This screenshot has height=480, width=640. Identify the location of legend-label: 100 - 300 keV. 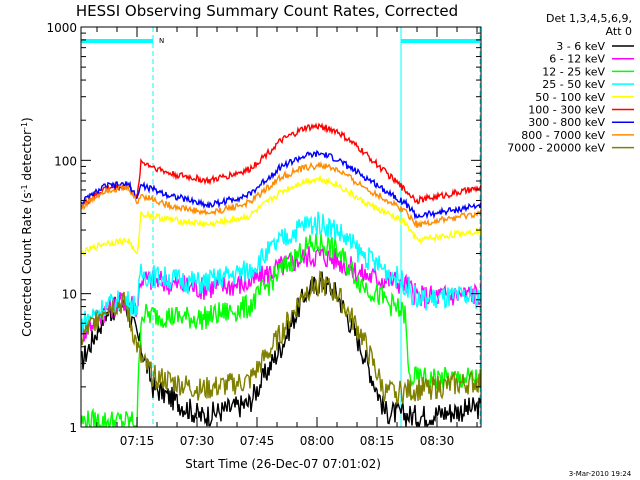
(566, 110).